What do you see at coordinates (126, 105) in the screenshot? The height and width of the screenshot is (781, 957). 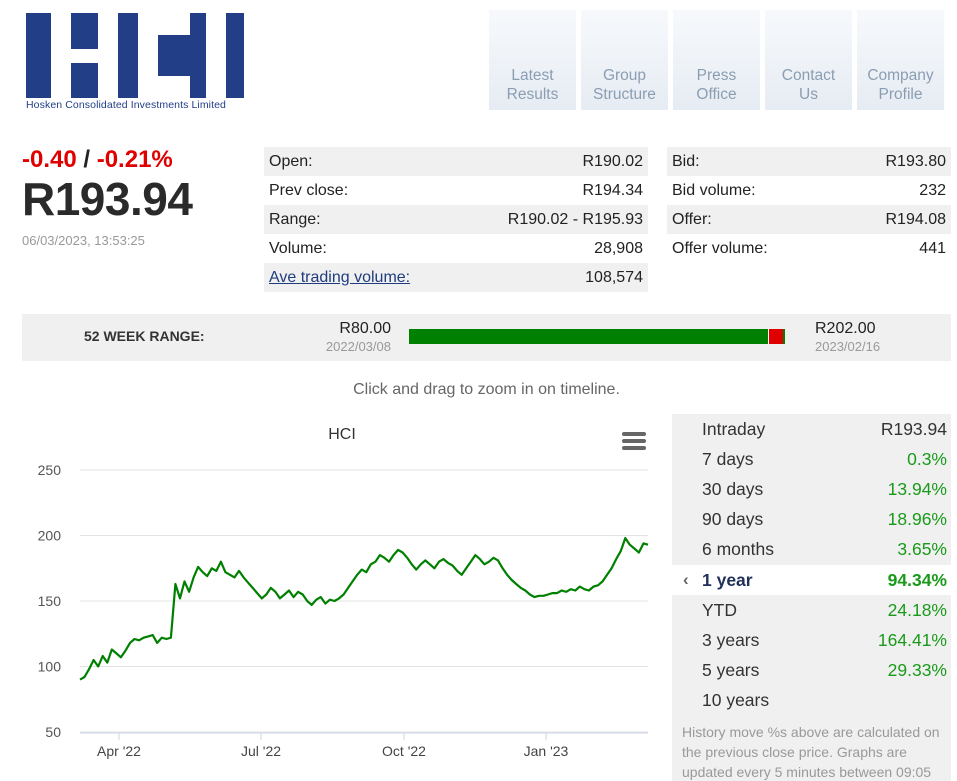 I see `logo-caption: Hosken Consolidated Investments Limited` at bounding box center [126, 105].